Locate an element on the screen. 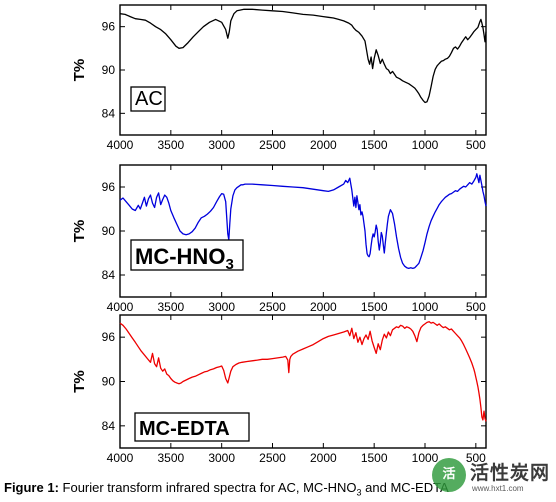 The width and height of the screenshot is (556, 502). panel-label: MC-HNO3 is located at coordinates (184, 258).